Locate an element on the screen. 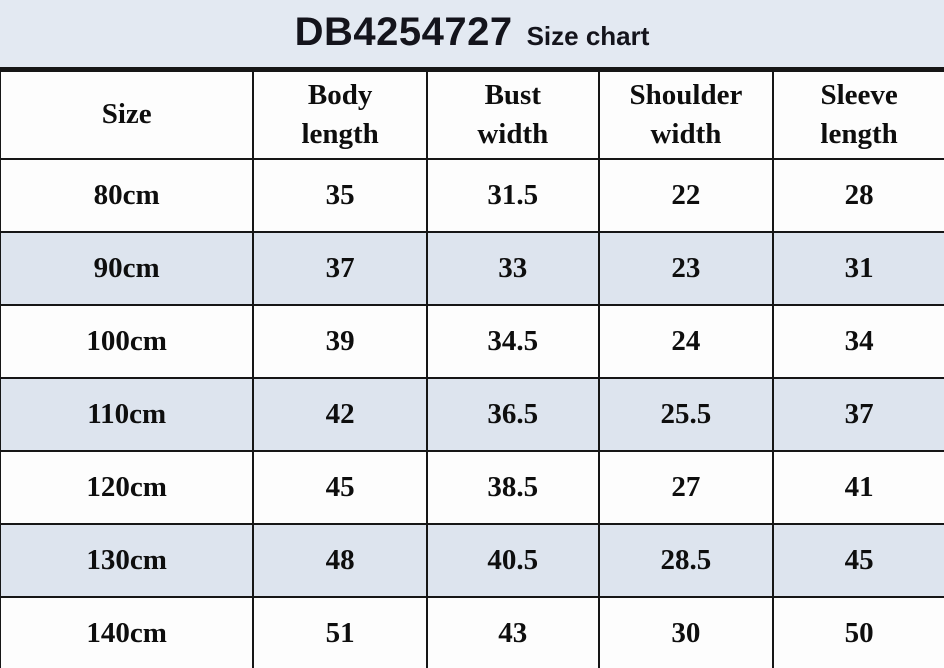 This screenshot has width=944, height=668. table-row: 110cm 42 36.5 25.5 37 is located at coordinates (472, 414).